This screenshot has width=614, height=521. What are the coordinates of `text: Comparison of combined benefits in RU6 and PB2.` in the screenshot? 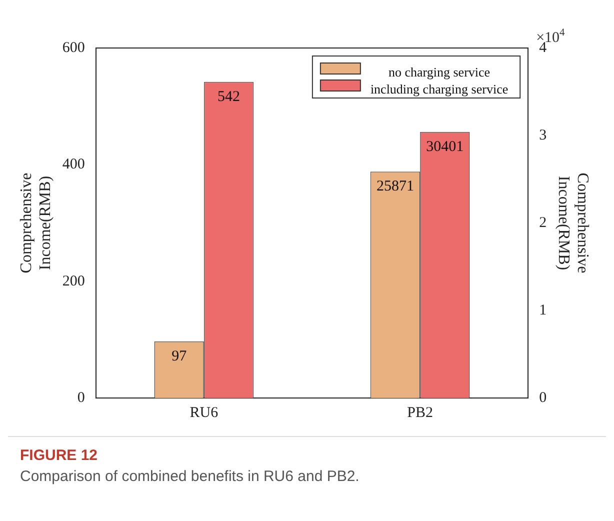 It's located at (190, 476).